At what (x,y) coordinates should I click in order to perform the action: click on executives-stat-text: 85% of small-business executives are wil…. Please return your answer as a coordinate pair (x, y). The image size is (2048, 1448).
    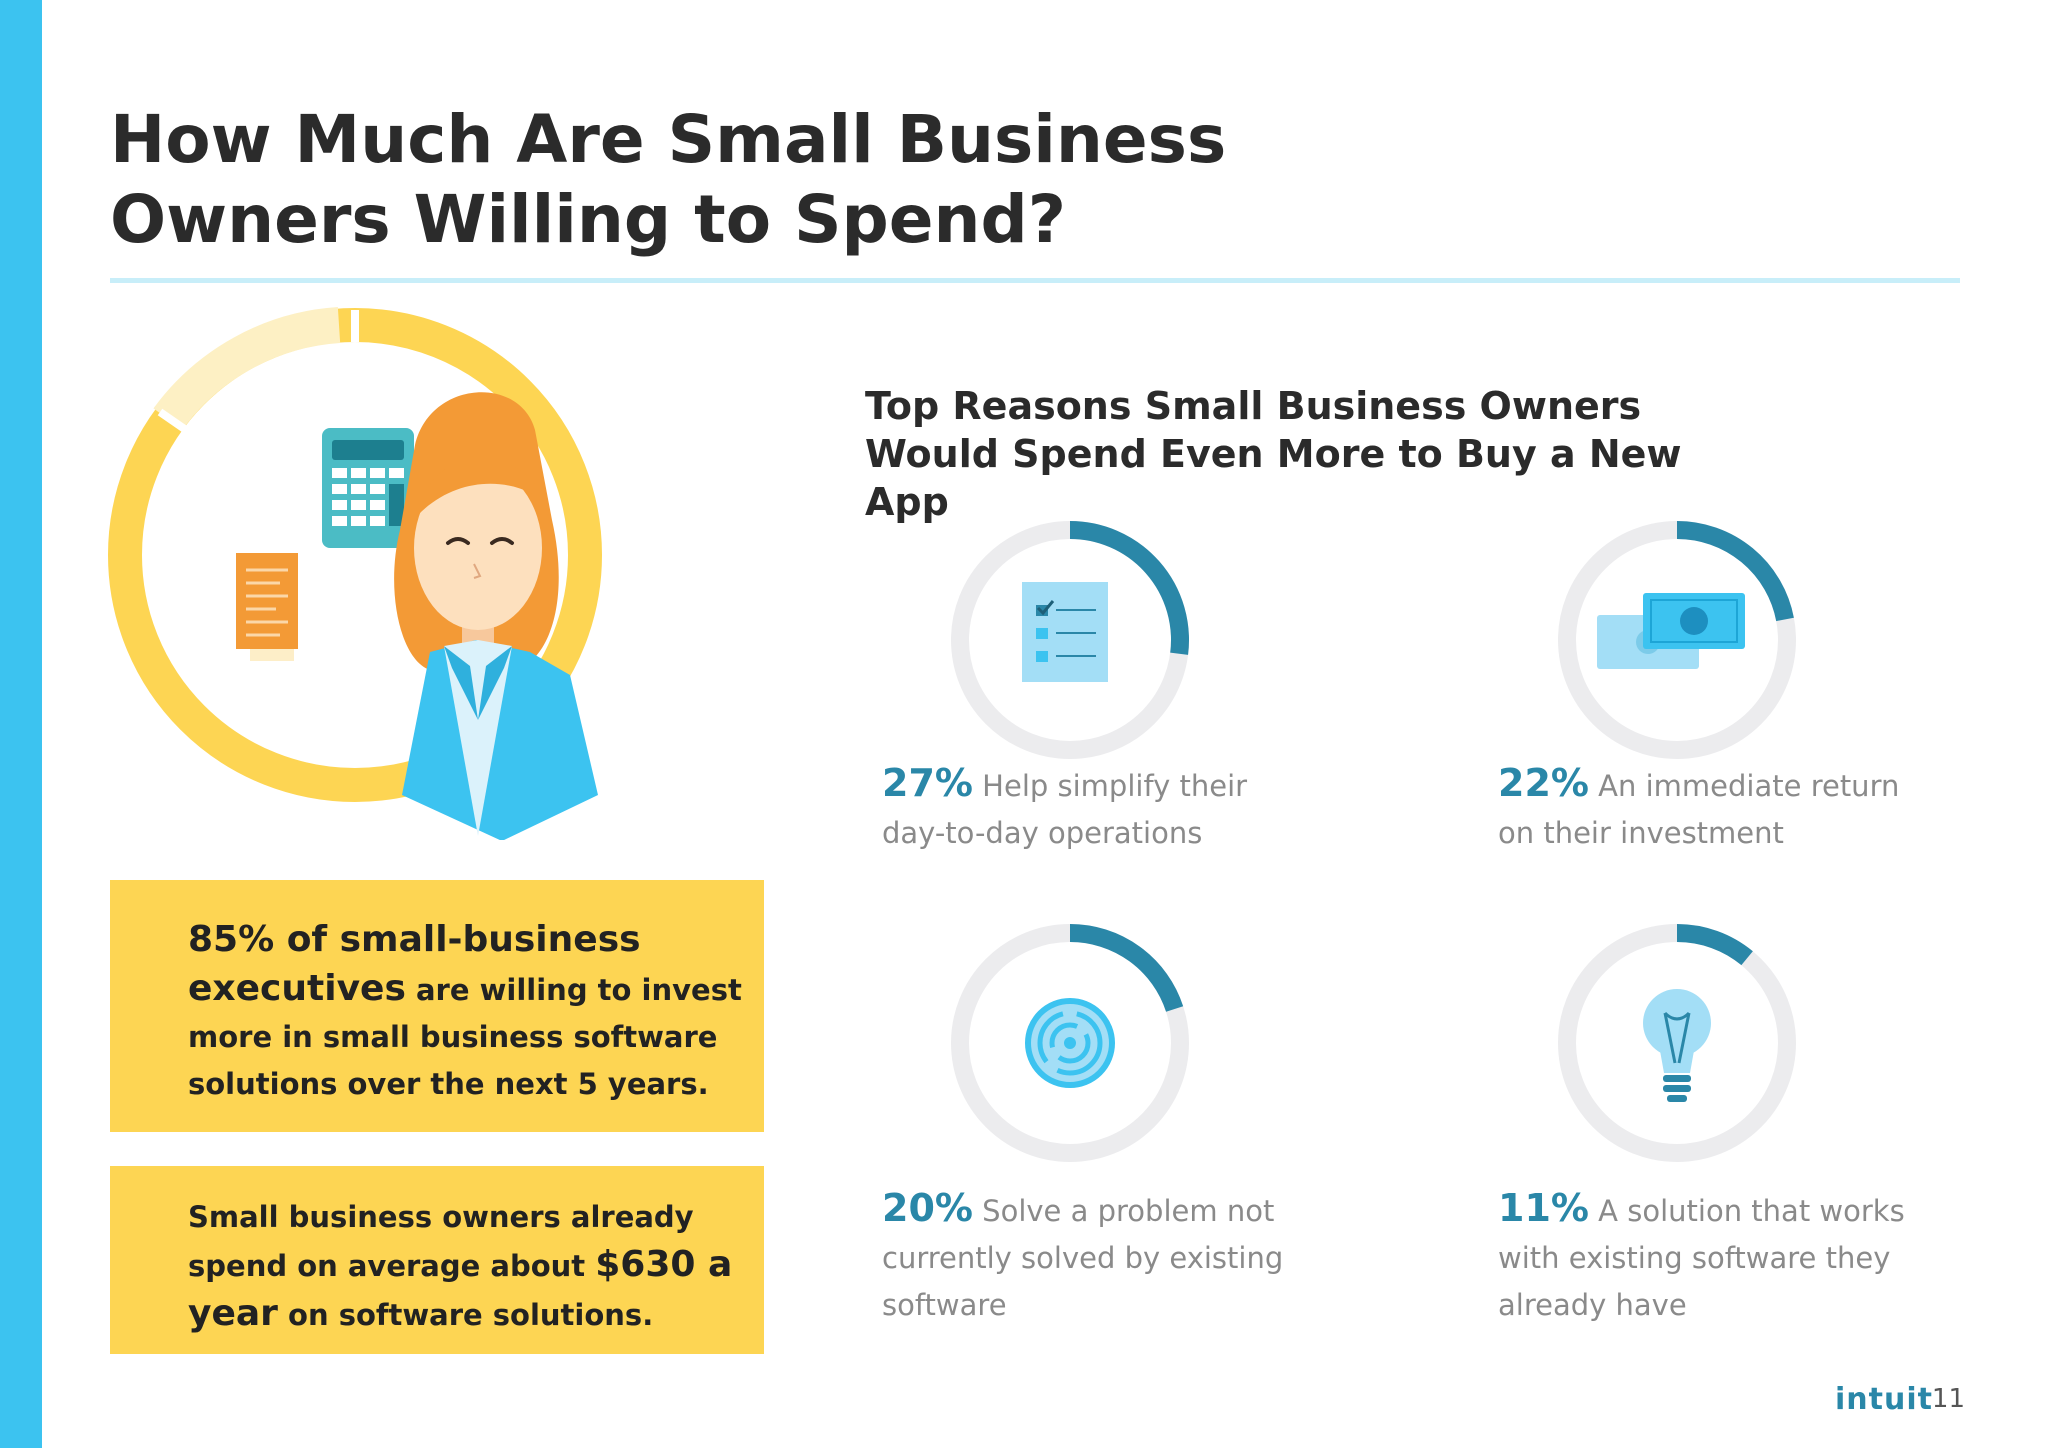
    Looking at the image, I should click on (465, 1010).